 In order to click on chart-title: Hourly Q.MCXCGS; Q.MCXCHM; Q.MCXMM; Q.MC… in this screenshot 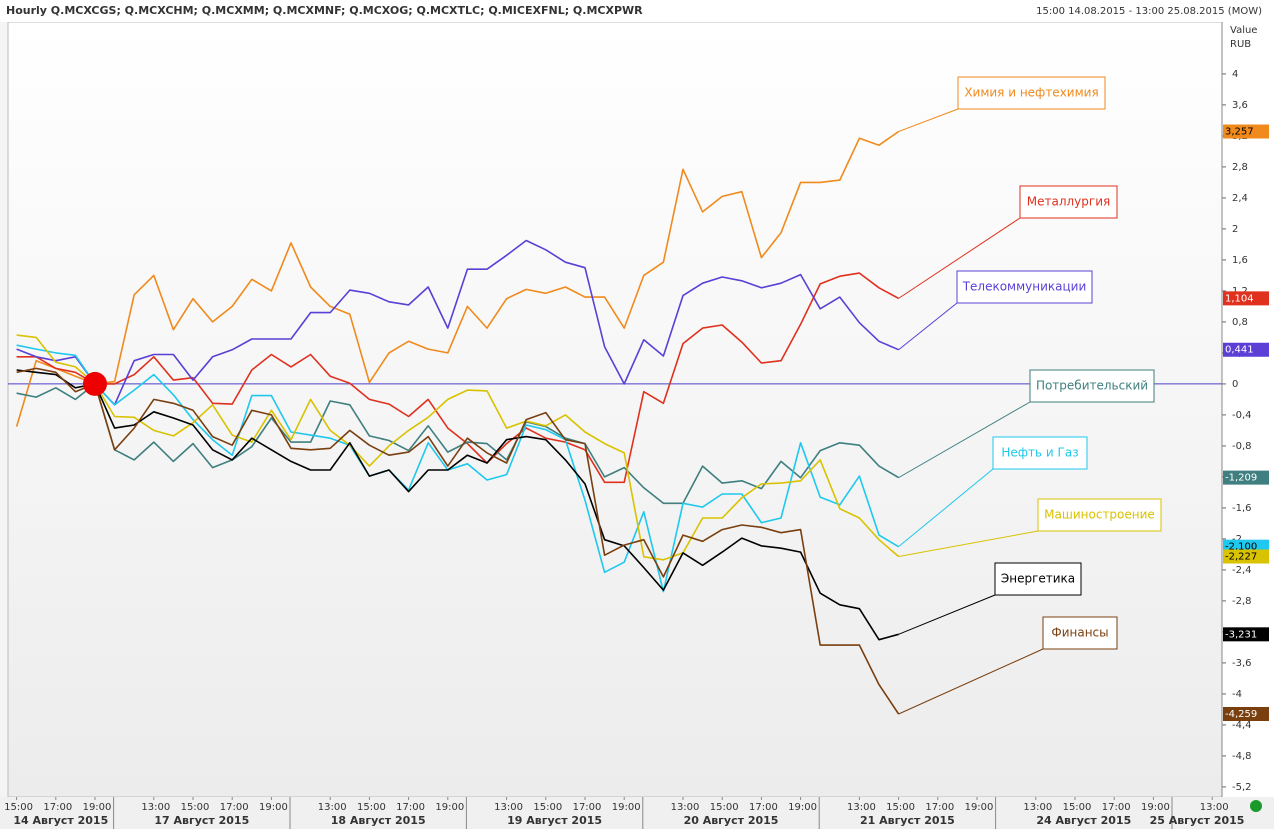, I will do `click(324, 10)`.